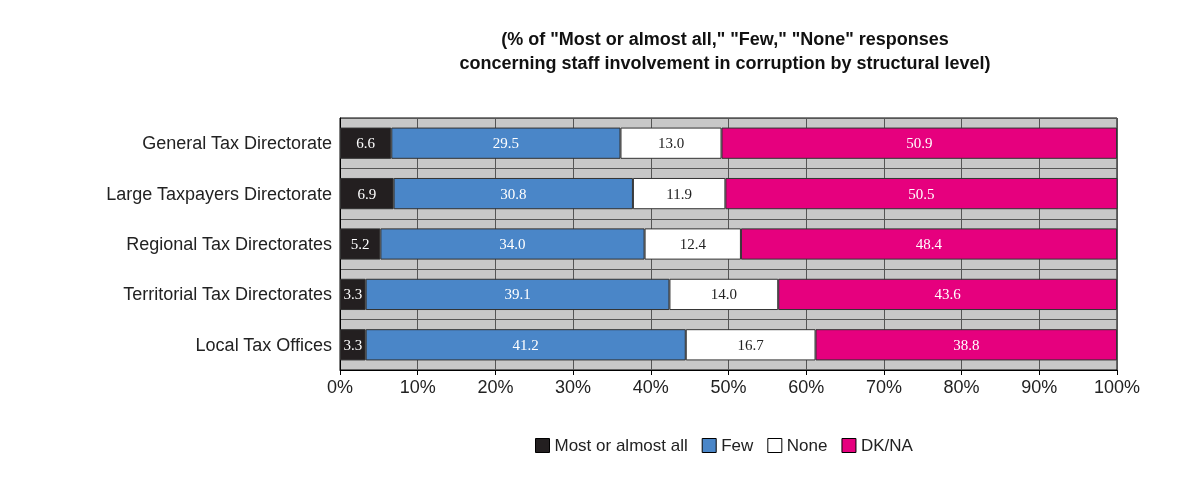  I want to click on y-tick-label: Regional Tax Directorates, so click(229, 244).